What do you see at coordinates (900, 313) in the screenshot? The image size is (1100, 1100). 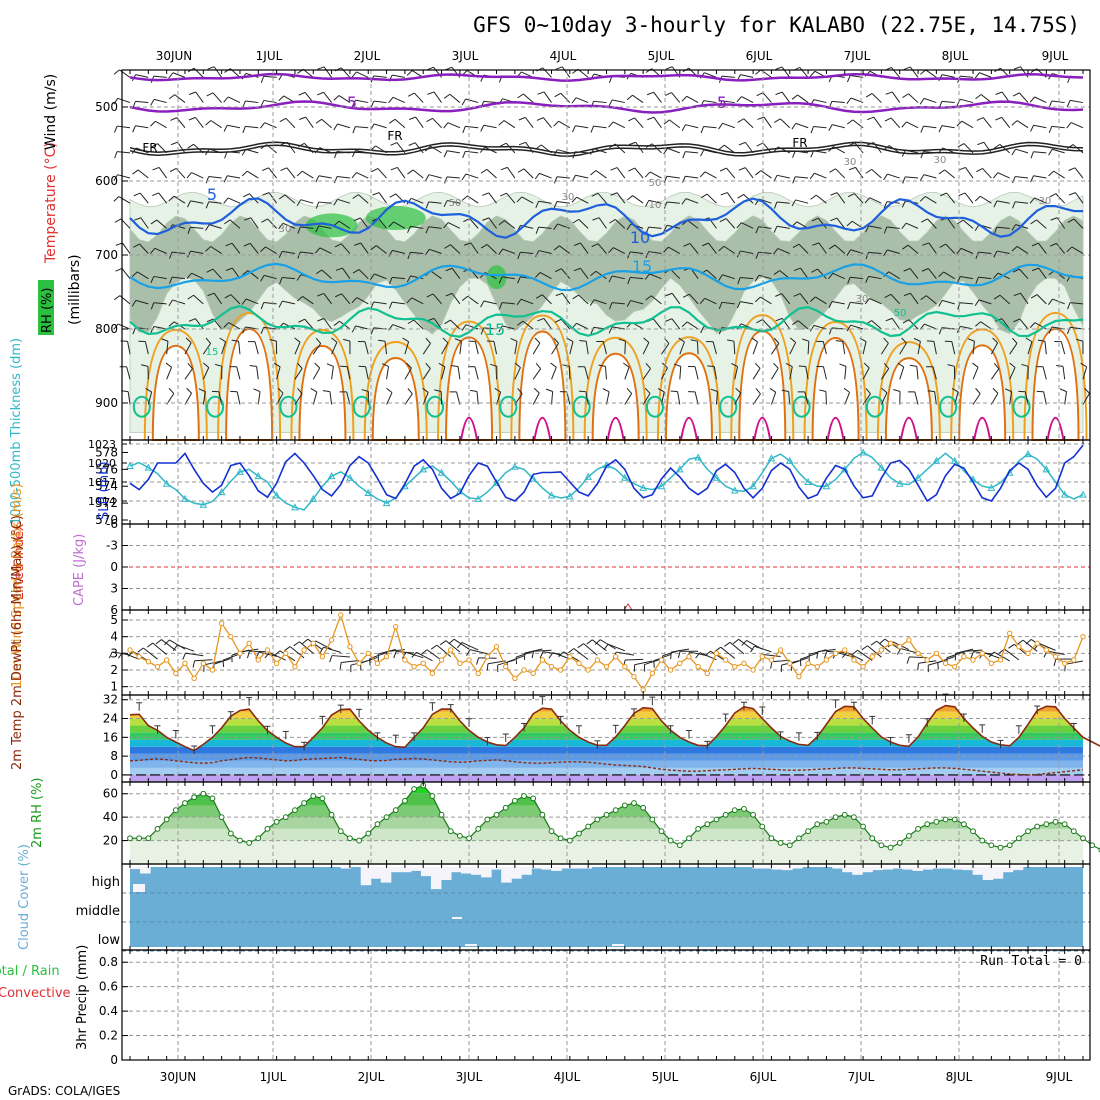 I see `contour-label: 50` at bounding box center [900, 313].